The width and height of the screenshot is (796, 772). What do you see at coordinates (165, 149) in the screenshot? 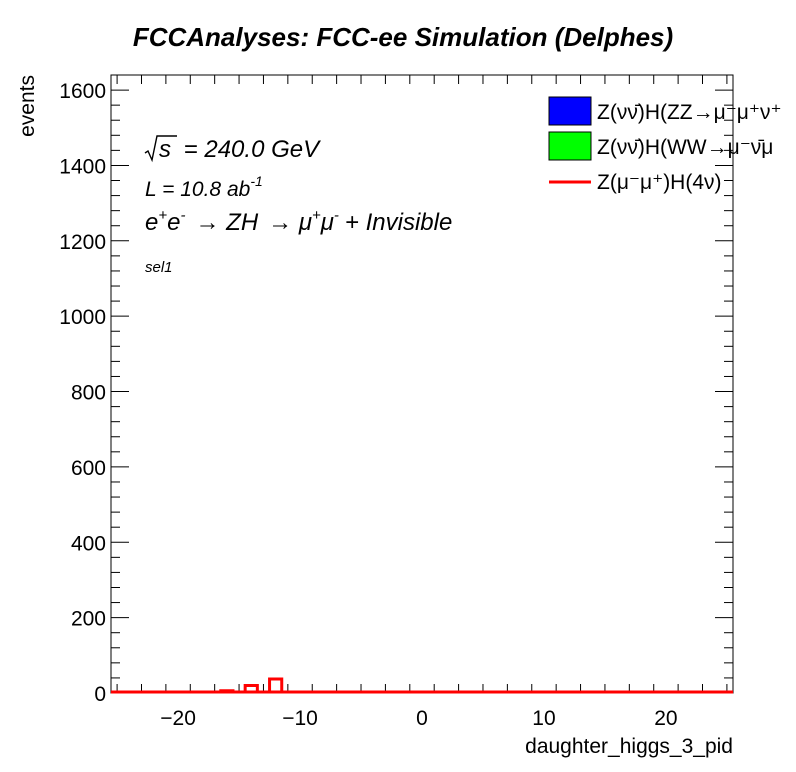
I see `sqrt-s-symbol: s` at bounding box center [165, 149].